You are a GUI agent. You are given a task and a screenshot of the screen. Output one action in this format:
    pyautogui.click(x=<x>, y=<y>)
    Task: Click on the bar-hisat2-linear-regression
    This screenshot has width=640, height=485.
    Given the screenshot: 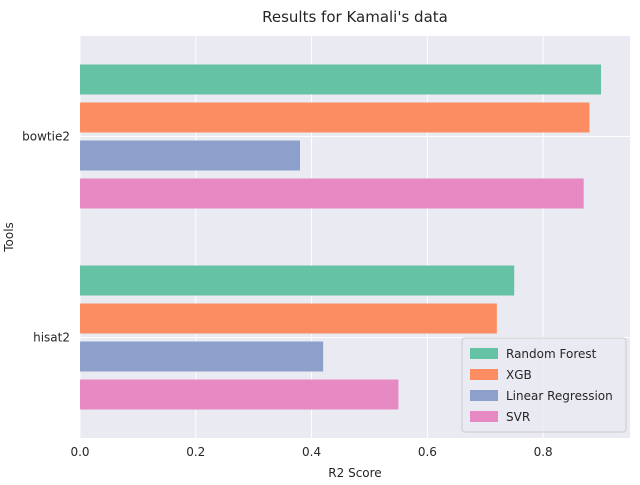 What is the action you would take?
    pyautogui.click(x=202, y=356)
    